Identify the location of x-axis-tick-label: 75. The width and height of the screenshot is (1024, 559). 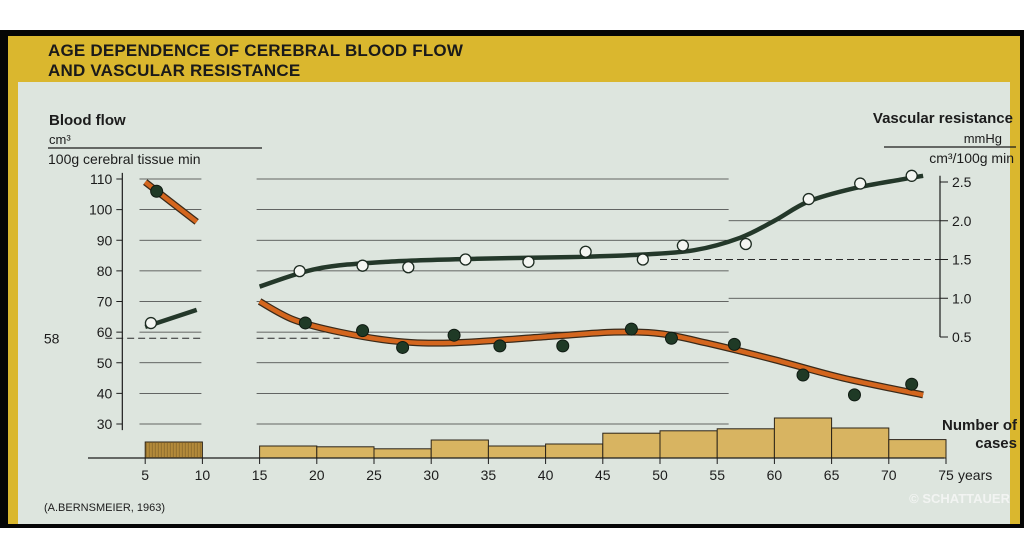
(946, 475).